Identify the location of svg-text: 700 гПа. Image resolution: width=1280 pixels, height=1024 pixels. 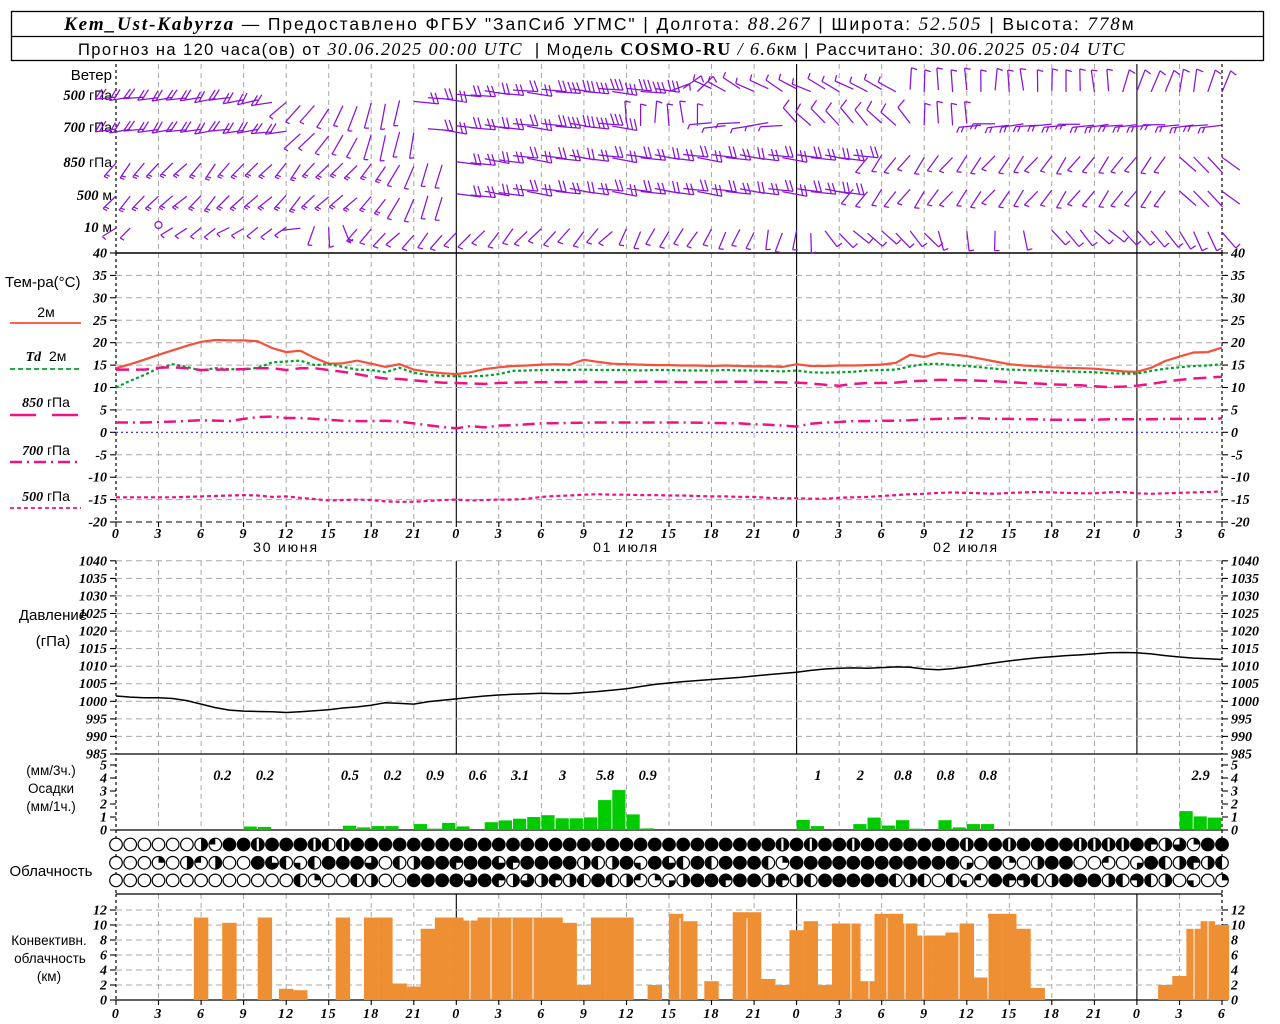
(46, 450).